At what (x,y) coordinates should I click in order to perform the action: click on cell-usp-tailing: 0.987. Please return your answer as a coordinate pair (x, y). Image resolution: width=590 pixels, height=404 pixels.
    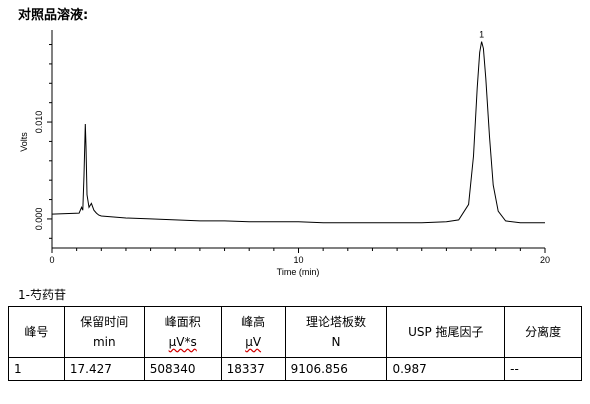
    Looking at the image, I should click on (446, 369).